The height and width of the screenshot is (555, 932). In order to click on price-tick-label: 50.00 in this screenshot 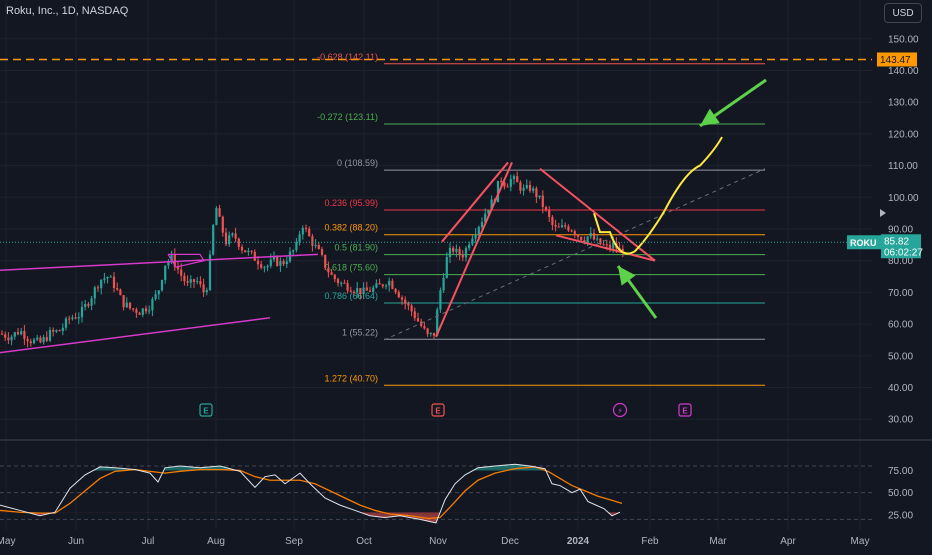, I will do `click(900, 356)`.